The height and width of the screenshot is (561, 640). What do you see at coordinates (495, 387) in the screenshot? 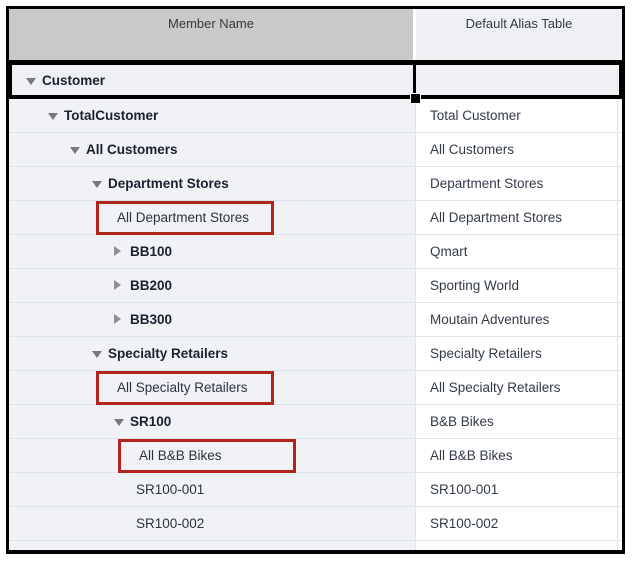
I see `alias-label: All Specialty Retailers` at bounding box center [495, 387].